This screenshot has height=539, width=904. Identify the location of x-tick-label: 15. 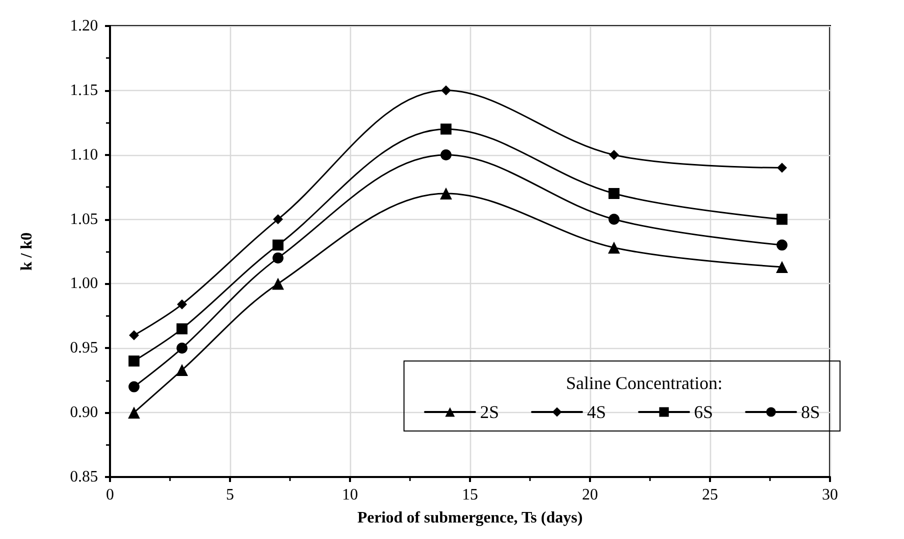
(470, 495).